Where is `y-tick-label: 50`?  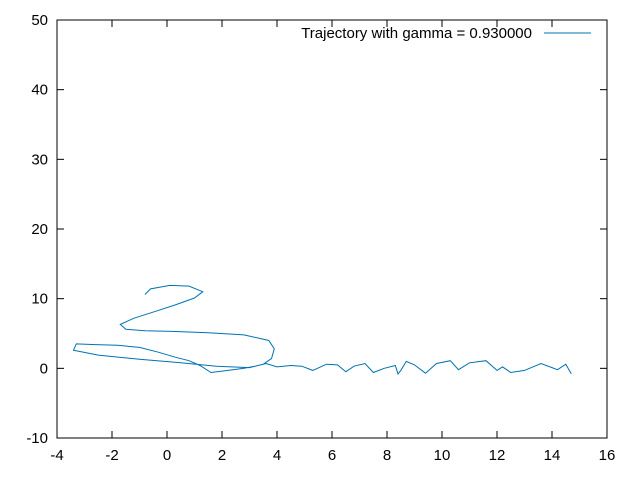
y-tick-label: 50 is located at coordinates (39, 20).